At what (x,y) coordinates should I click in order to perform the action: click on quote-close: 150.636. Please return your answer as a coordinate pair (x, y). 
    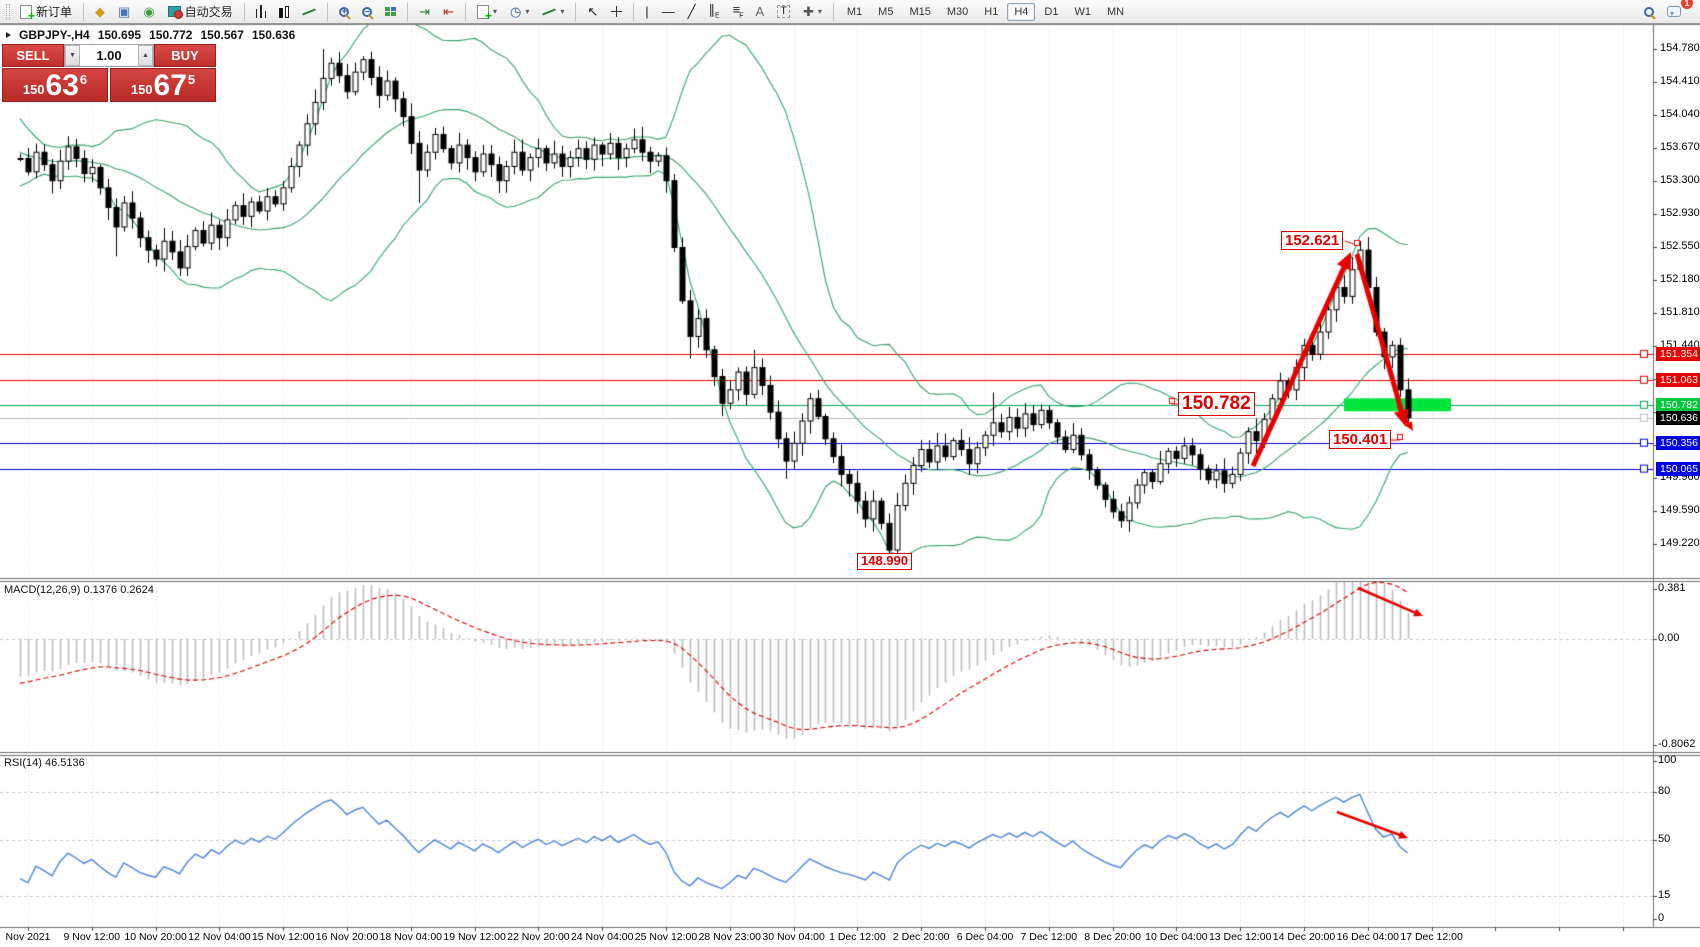
    Looking at the image, I should click on (273, 35).